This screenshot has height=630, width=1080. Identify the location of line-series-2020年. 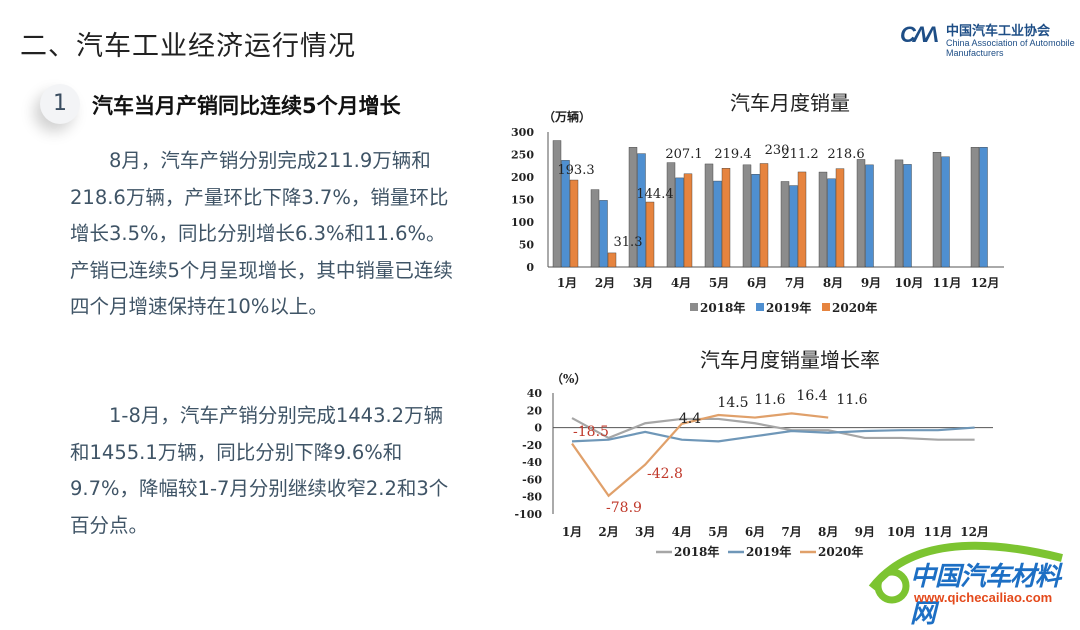
(700, 455).